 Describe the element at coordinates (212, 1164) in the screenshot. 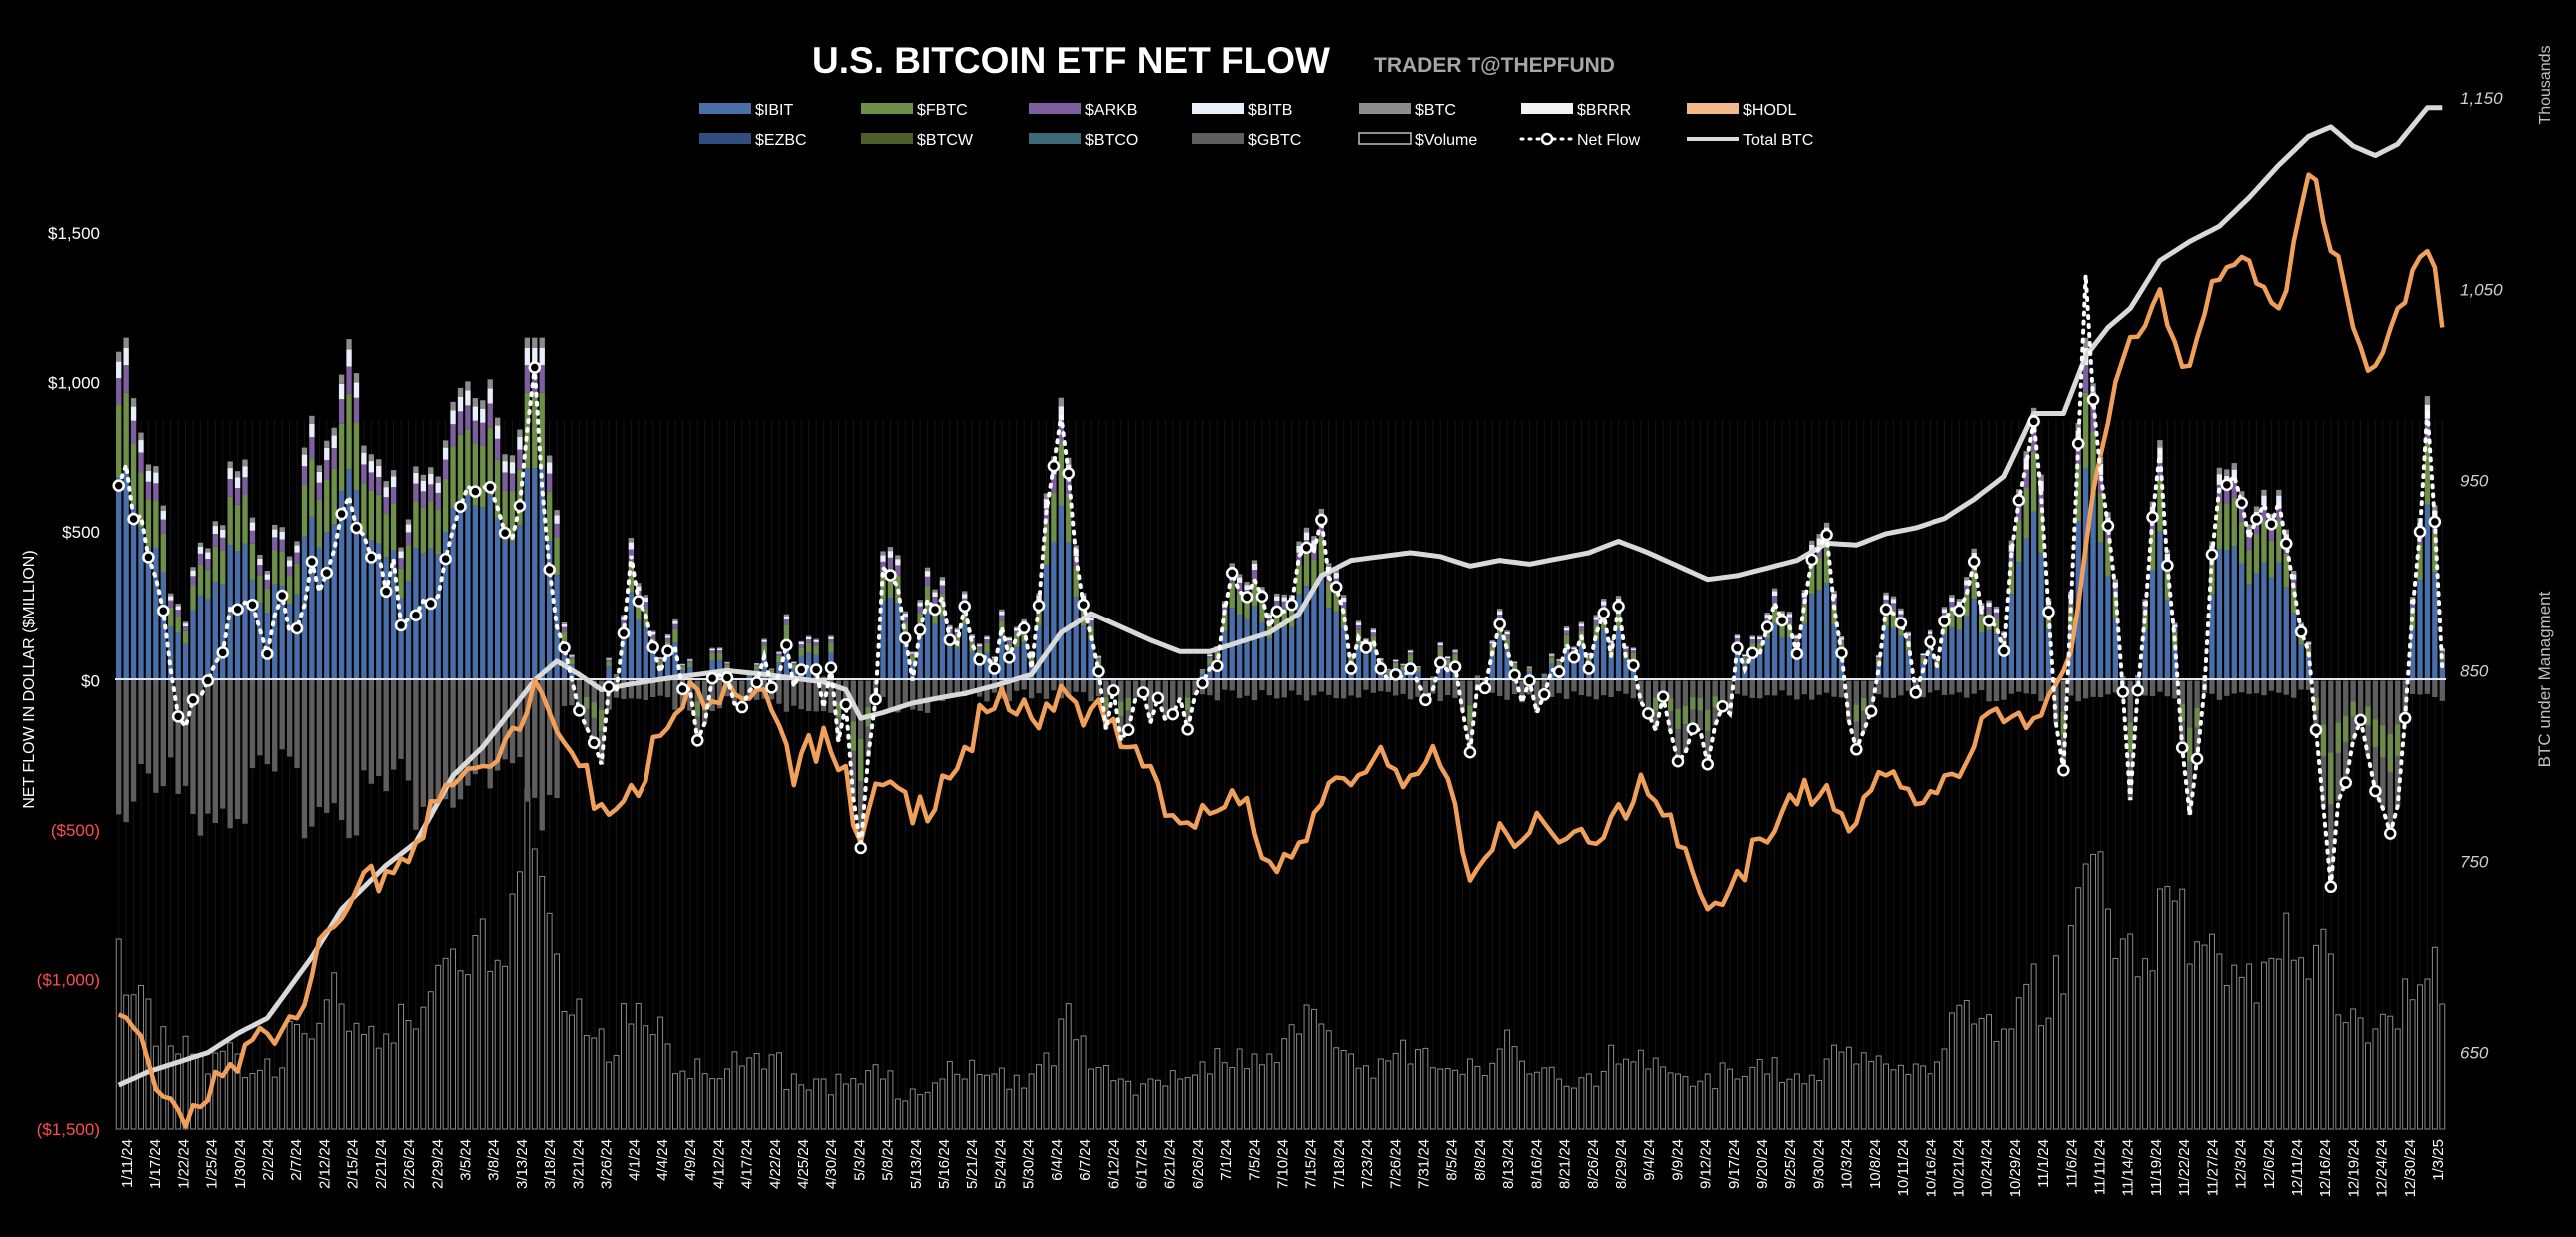

I see `x-tick-label: 1/25/24` at that location.